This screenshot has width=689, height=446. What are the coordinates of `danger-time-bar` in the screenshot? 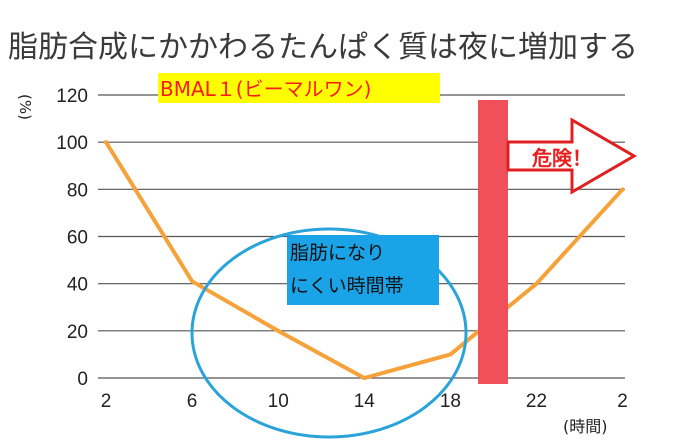 It's located at (493, 242).